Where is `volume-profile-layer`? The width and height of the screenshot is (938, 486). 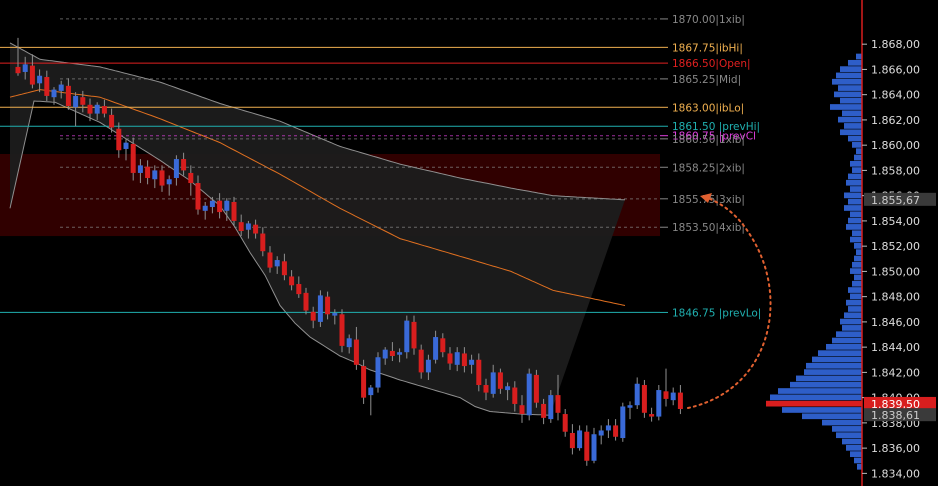 volume-profile-layer is located at coordinates (814, 261).